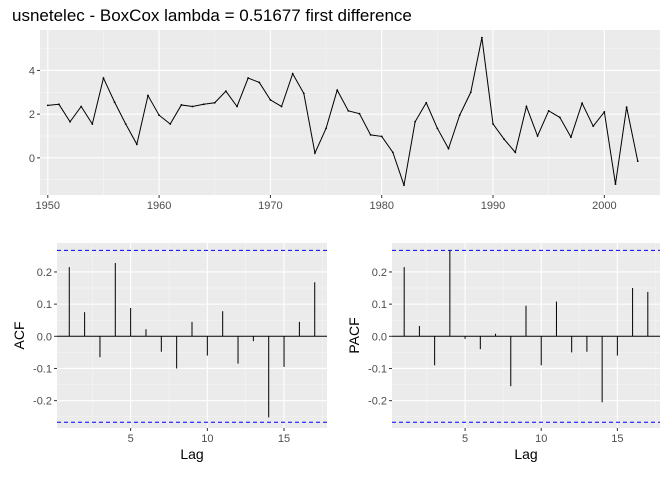  What do you see at coordinates (48, 206) in the screenshot?
I see `x-tick-label: 1950` at bounding box center [48, 206].